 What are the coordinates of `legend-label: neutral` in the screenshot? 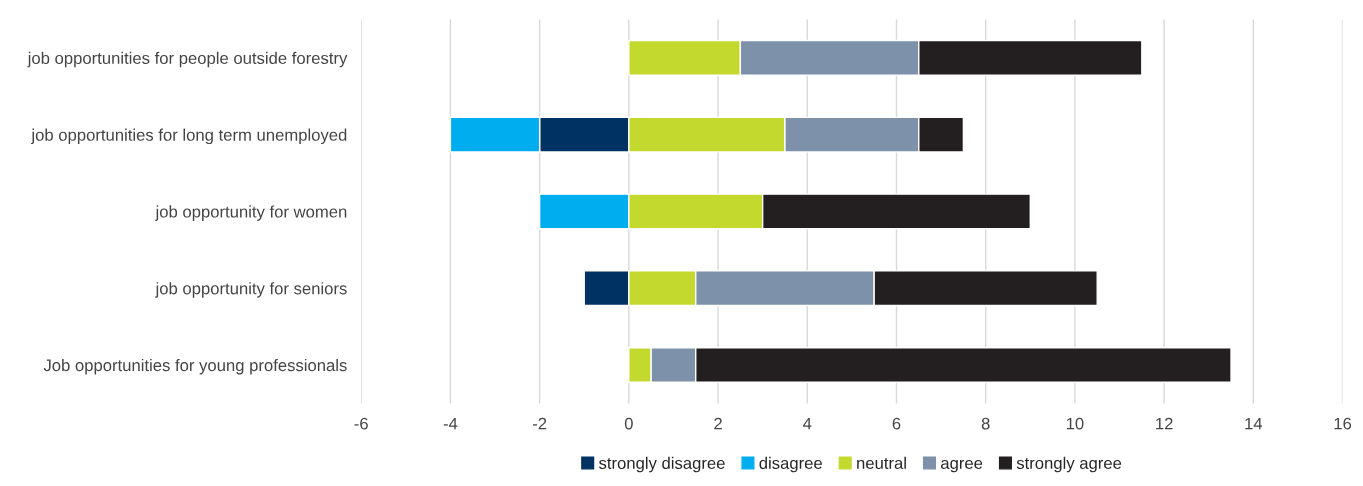 It's located at (881, 463).